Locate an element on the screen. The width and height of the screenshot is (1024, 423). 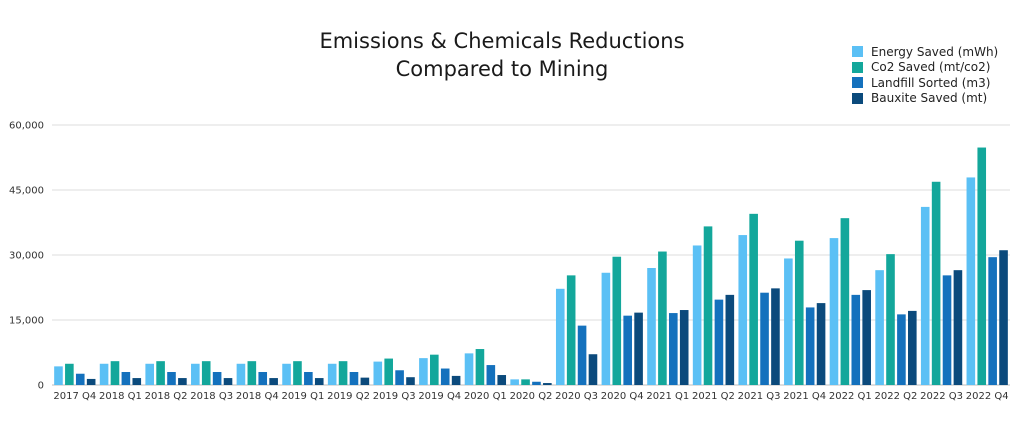
x-tick-label: 2020 Q1 is located at coordinates (485, 396).